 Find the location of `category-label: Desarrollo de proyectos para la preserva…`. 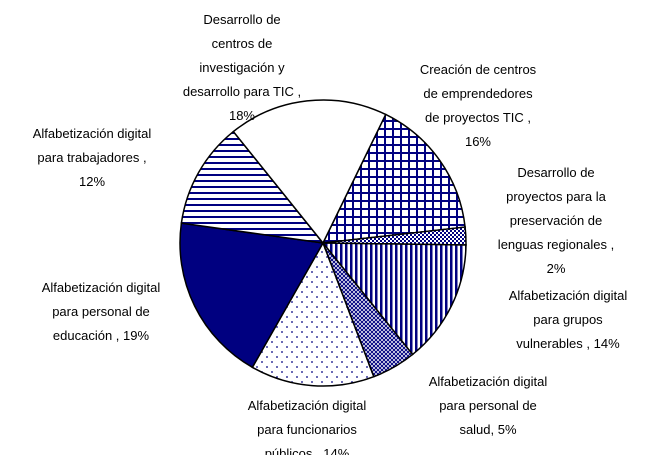

category-label: Desarrollo de proyectos para la preserva… is located at coordinates (556, 208).